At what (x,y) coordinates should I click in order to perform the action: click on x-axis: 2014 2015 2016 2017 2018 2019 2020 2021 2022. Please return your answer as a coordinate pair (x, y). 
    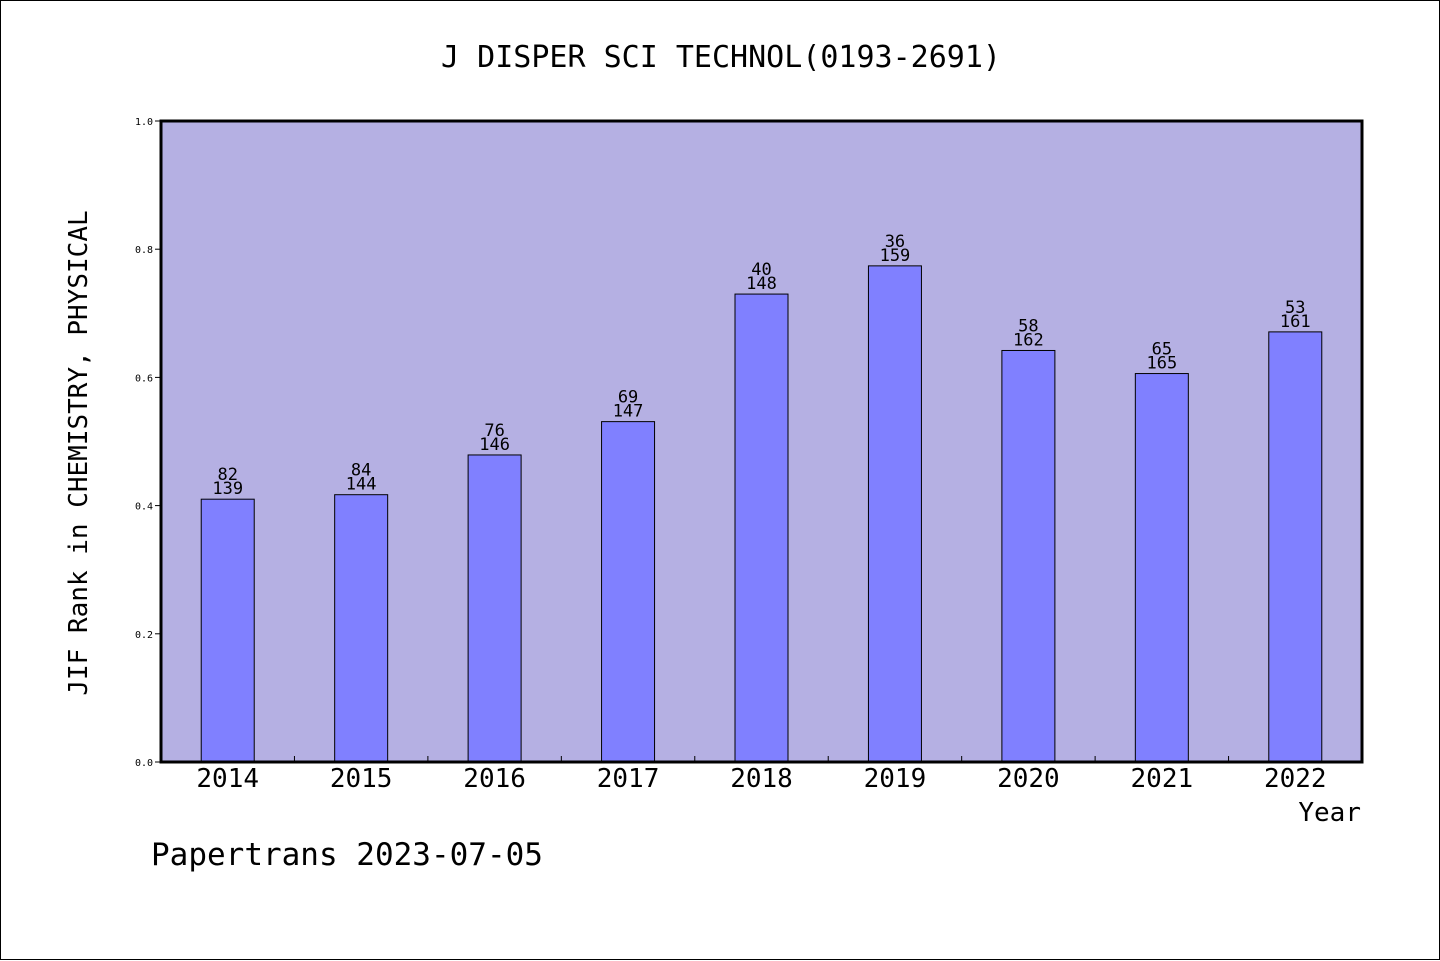
    Looking at the image, I should click on (761, 775).